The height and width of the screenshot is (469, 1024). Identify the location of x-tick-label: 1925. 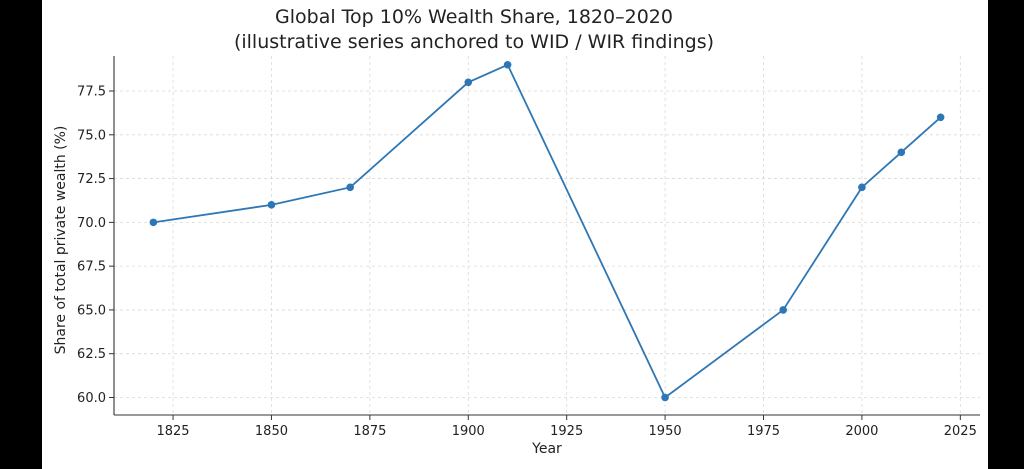
(566, 431).